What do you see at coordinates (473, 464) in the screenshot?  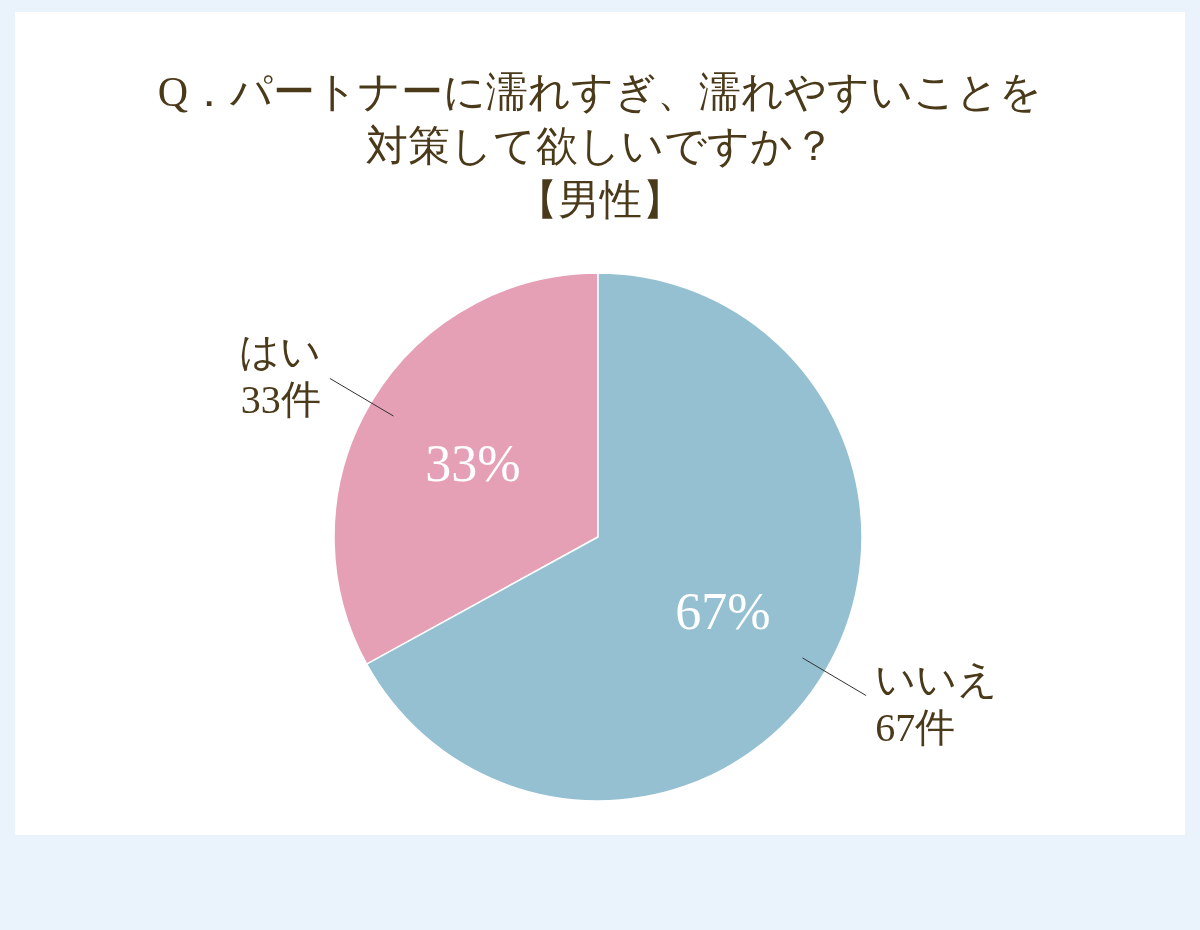 I see `data-label: 33%` at bounding box center [473, 464].